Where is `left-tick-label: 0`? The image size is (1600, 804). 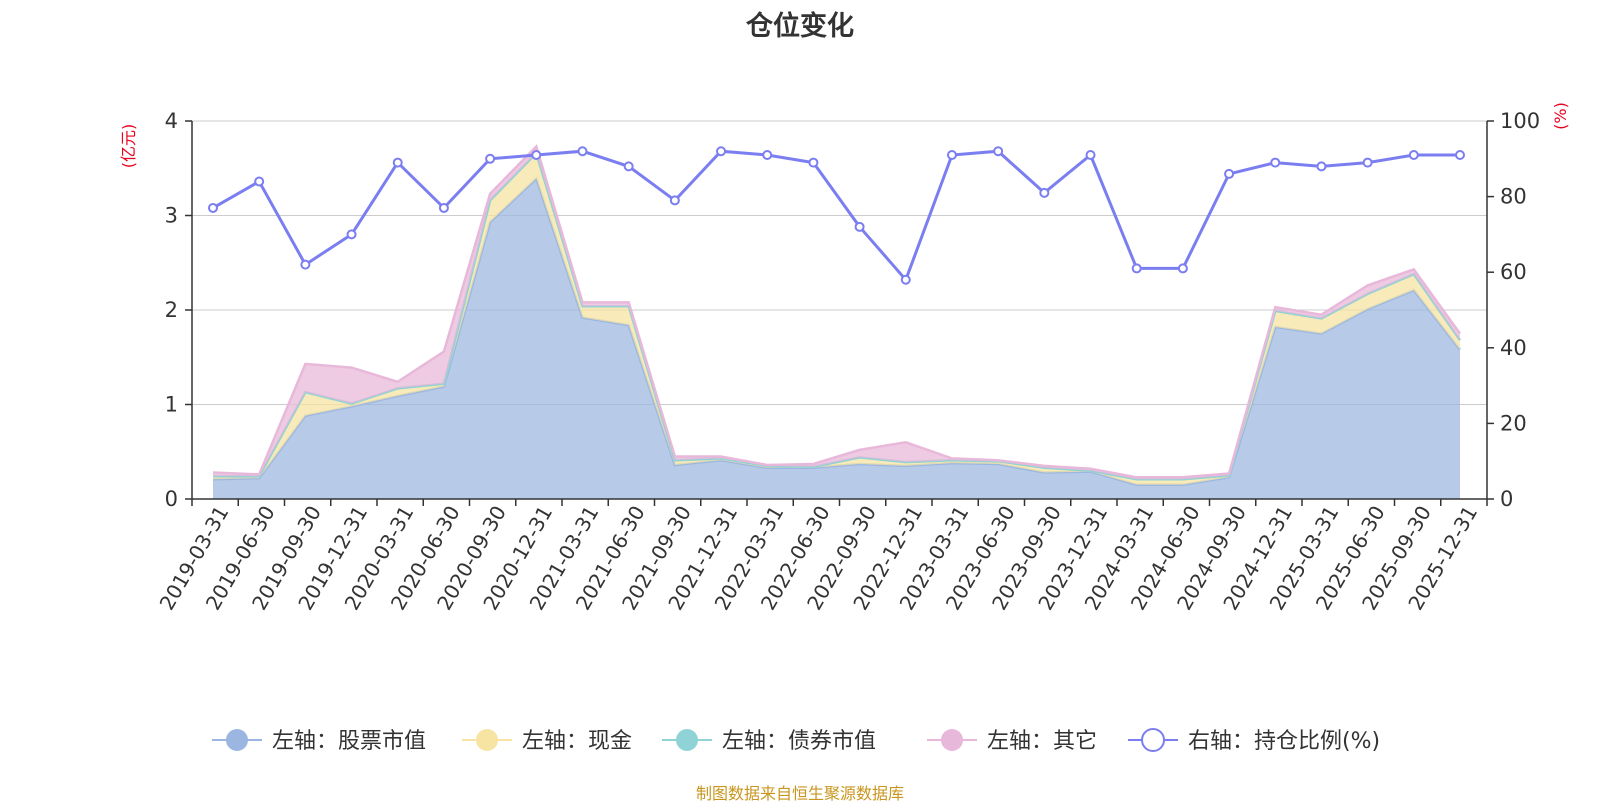
left-tick-label: 0 is located at coordinates (171, 499).